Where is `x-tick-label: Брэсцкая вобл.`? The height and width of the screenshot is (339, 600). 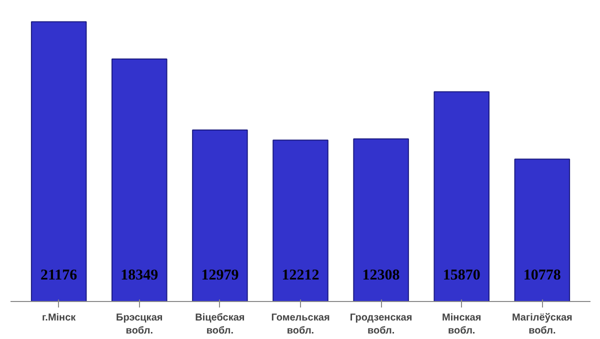 x-tick-label: Брэсцкая вобл. is located at coordinates (139, 324).